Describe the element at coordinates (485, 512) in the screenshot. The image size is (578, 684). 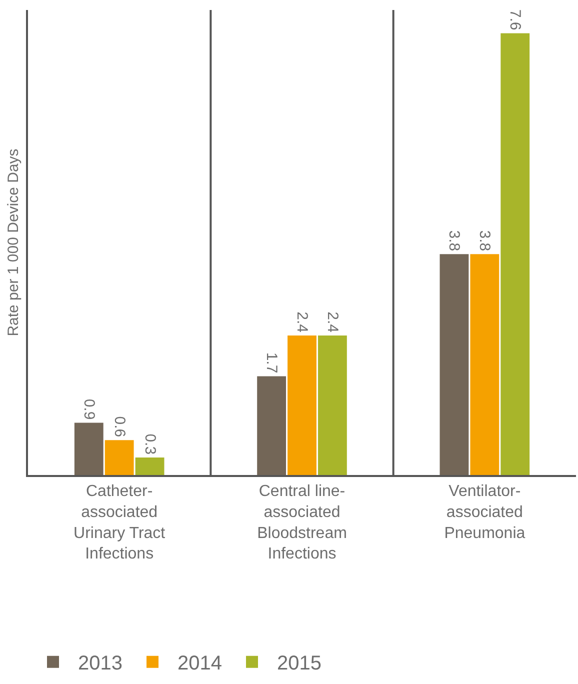
I see `x-tick-label: Ventilator-associated Pneumonia` at that location.